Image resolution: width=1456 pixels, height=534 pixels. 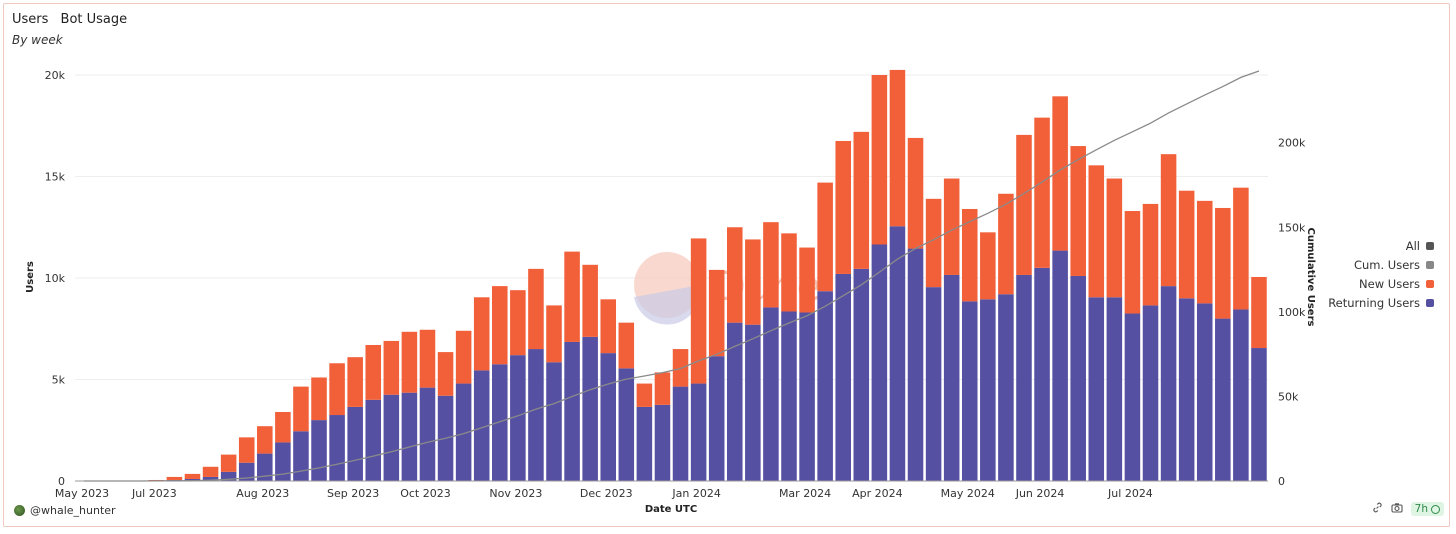 I want to click on tab-bot-usage: Bot Usage, so click(x=94, y=19).